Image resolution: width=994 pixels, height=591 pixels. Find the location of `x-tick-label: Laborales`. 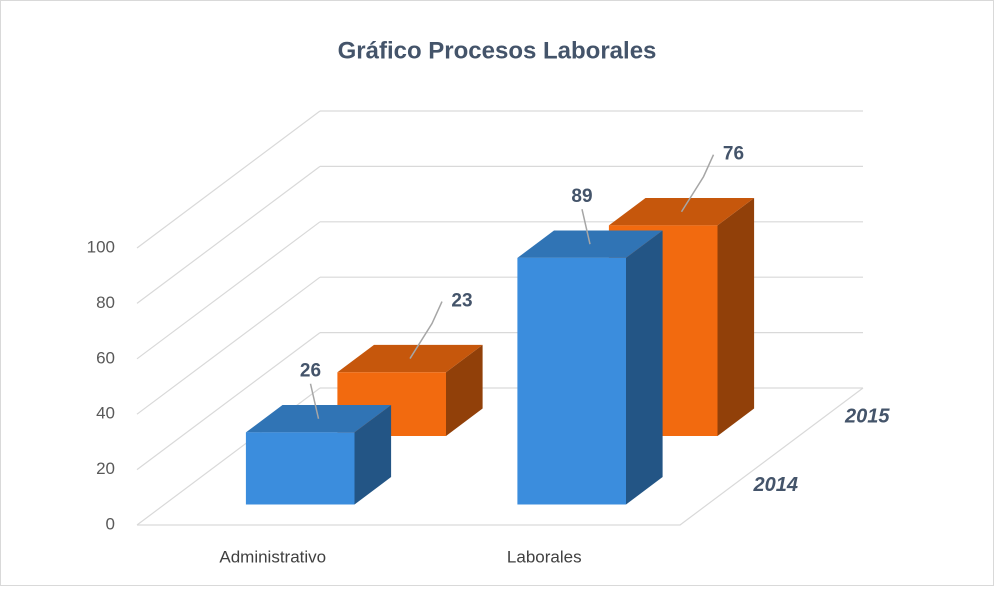

x-tick-label: Laborales is located at coordinates (544, 556).